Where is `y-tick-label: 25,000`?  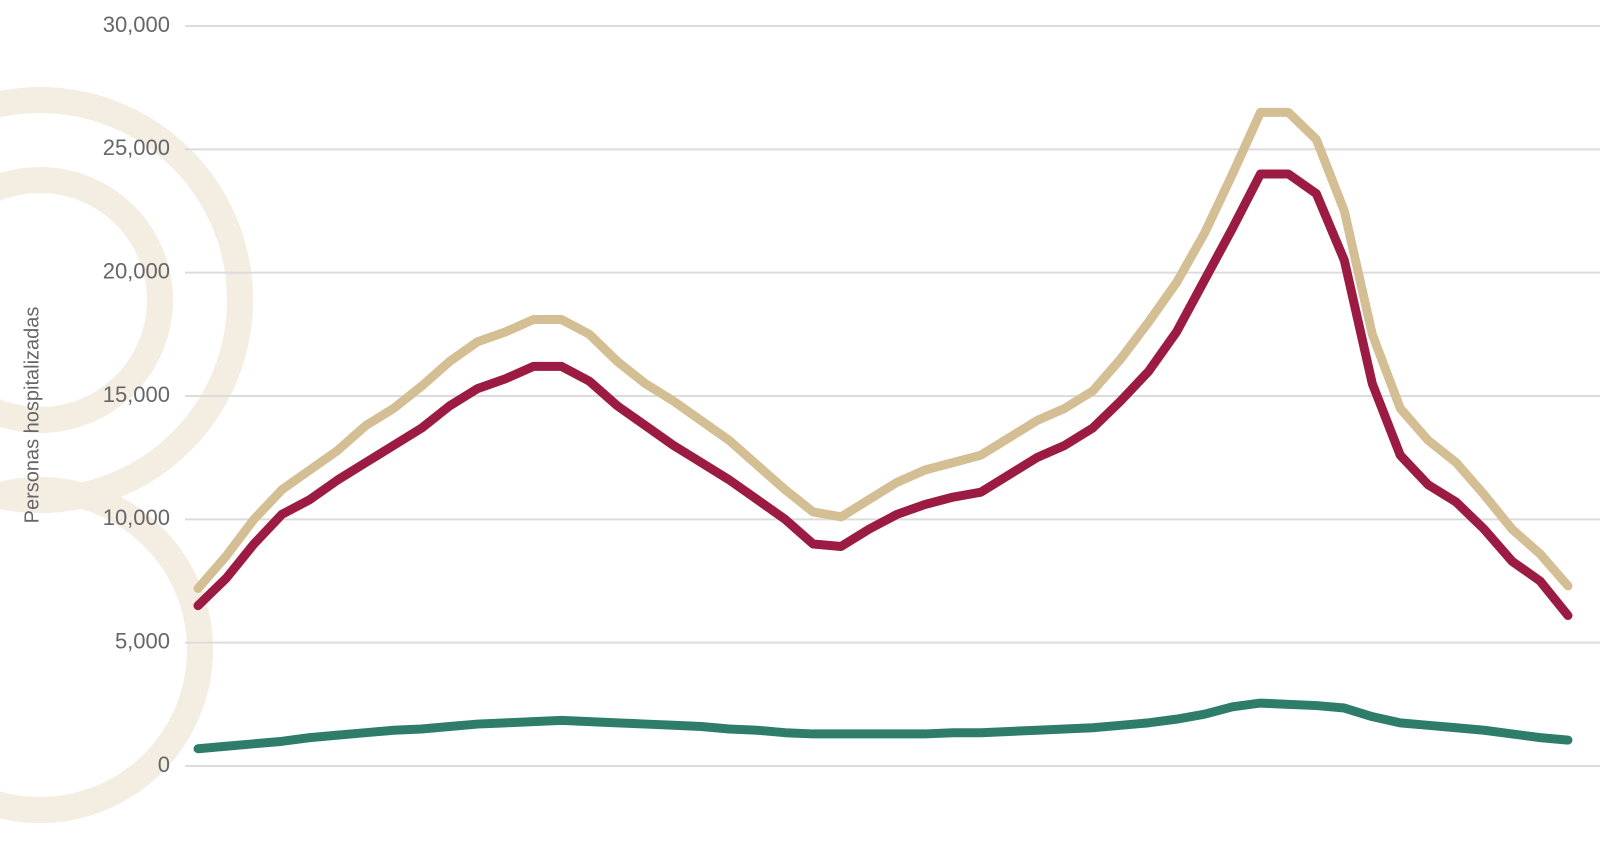
y-tick-label: 25,000 is located at coordinates (136, 147).